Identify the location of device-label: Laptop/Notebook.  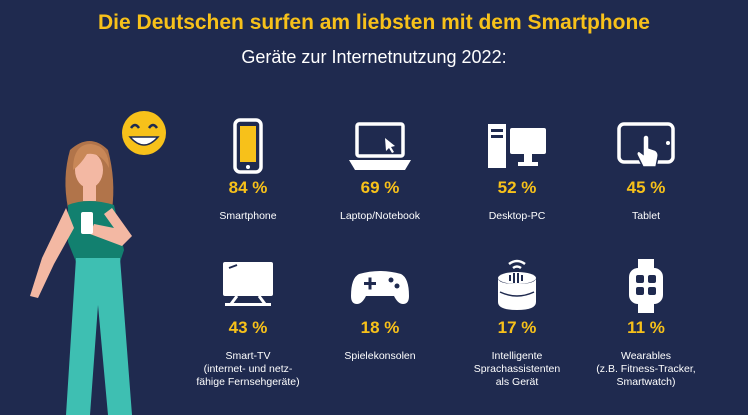
(380, 216).